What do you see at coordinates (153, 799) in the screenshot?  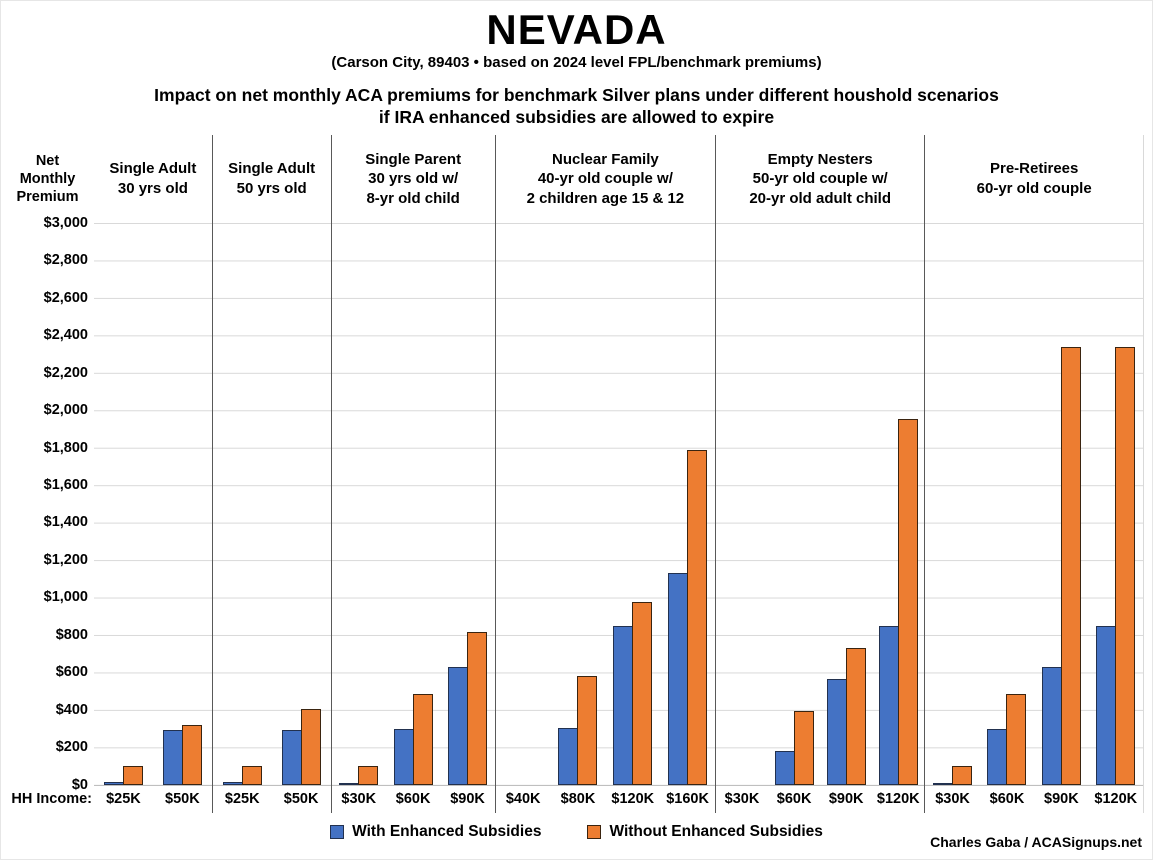 I see `income-label-row: $25K $50K` at bounding box center [153, 799].